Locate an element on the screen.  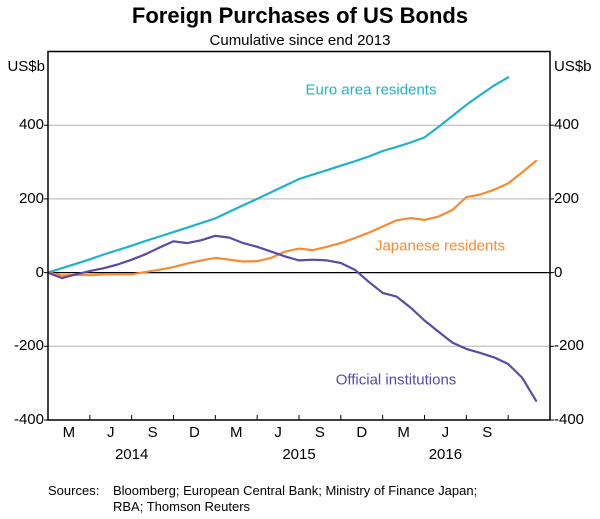
y-tick-label-left: 0 is located at coordinates (39, 272).